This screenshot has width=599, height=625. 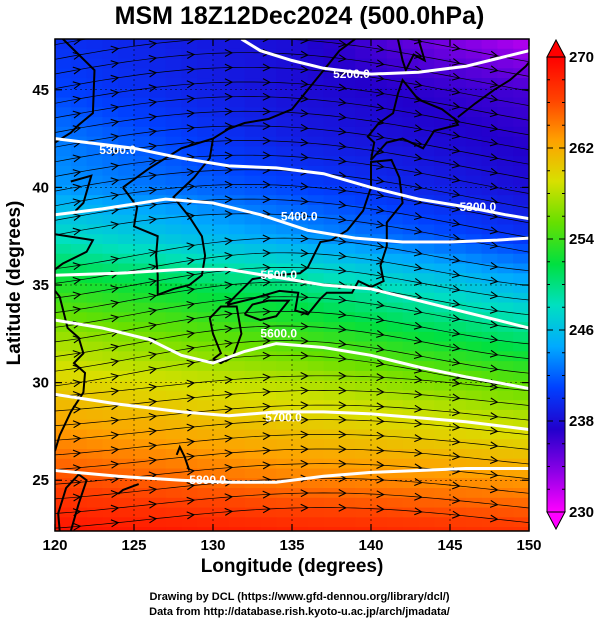 I want to click on contour-label: 5600.0, so click(x=278, y=334).